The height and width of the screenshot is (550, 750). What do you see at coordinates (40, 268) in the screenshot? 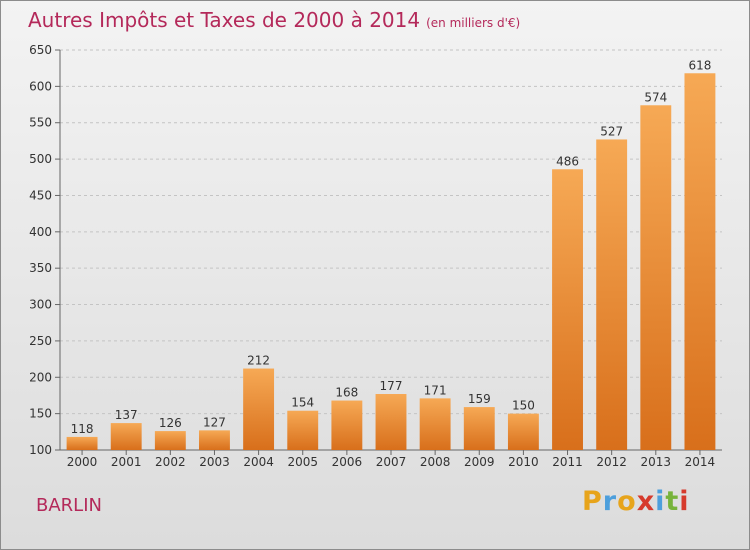
I see `y-tick-label: 350` at bounding box center [40, 268].